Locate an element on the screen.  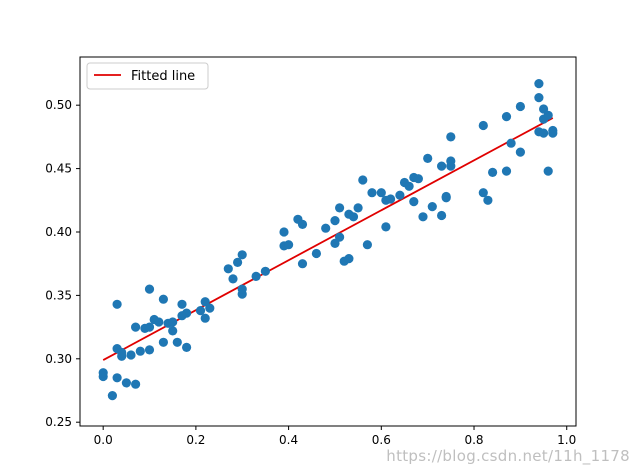
legend-label-fitted-line: Fitted line is located at coordinates (163, 76).